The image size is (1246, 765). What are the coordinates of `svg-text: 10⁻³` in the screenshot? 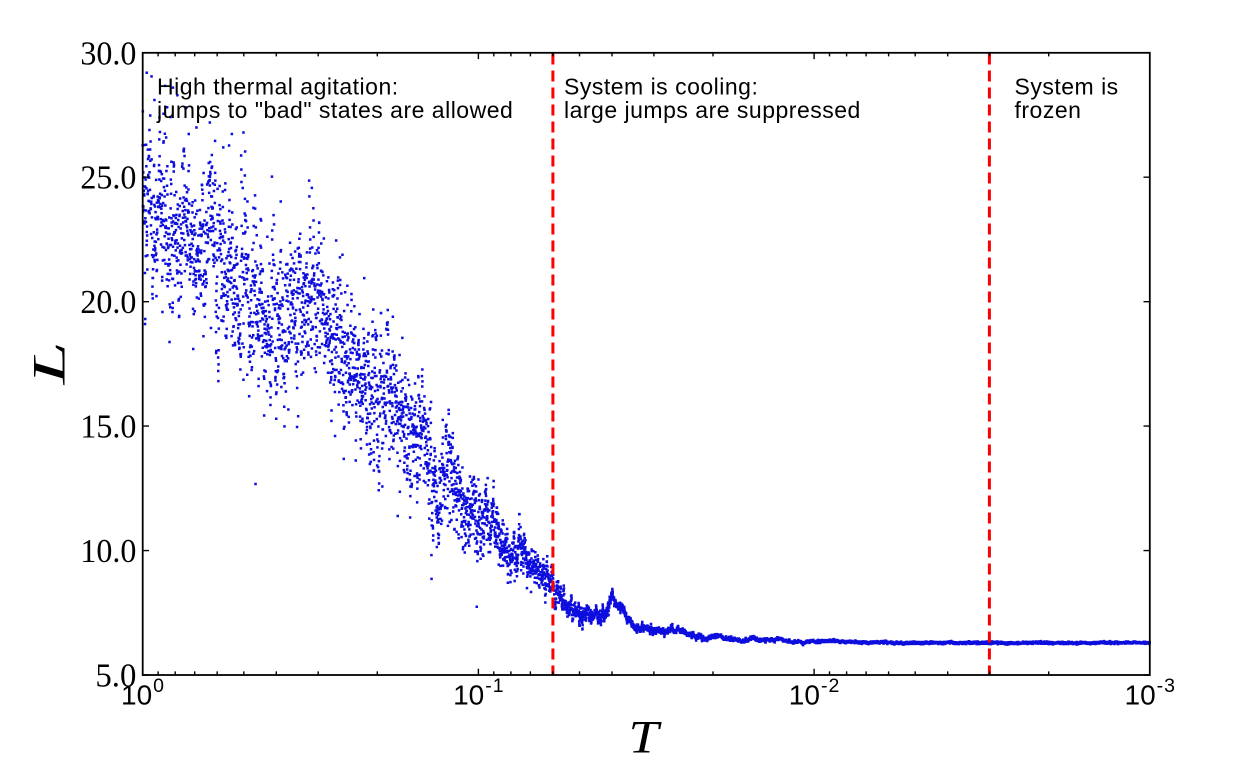 It's located at (1151, 693).